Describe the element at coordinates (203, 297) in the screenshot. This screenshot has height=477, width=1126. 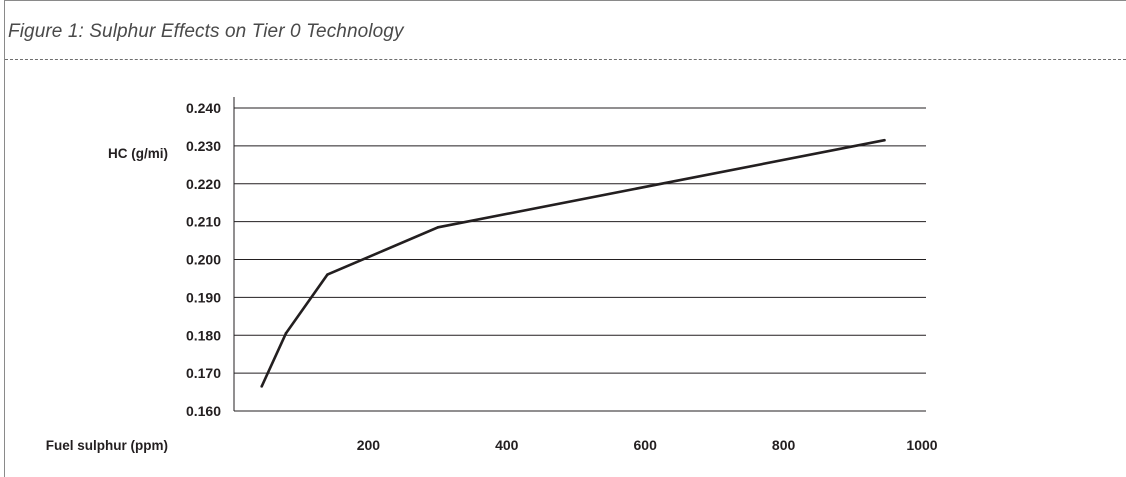
I see `y-tick-label: 0.190` at that location.